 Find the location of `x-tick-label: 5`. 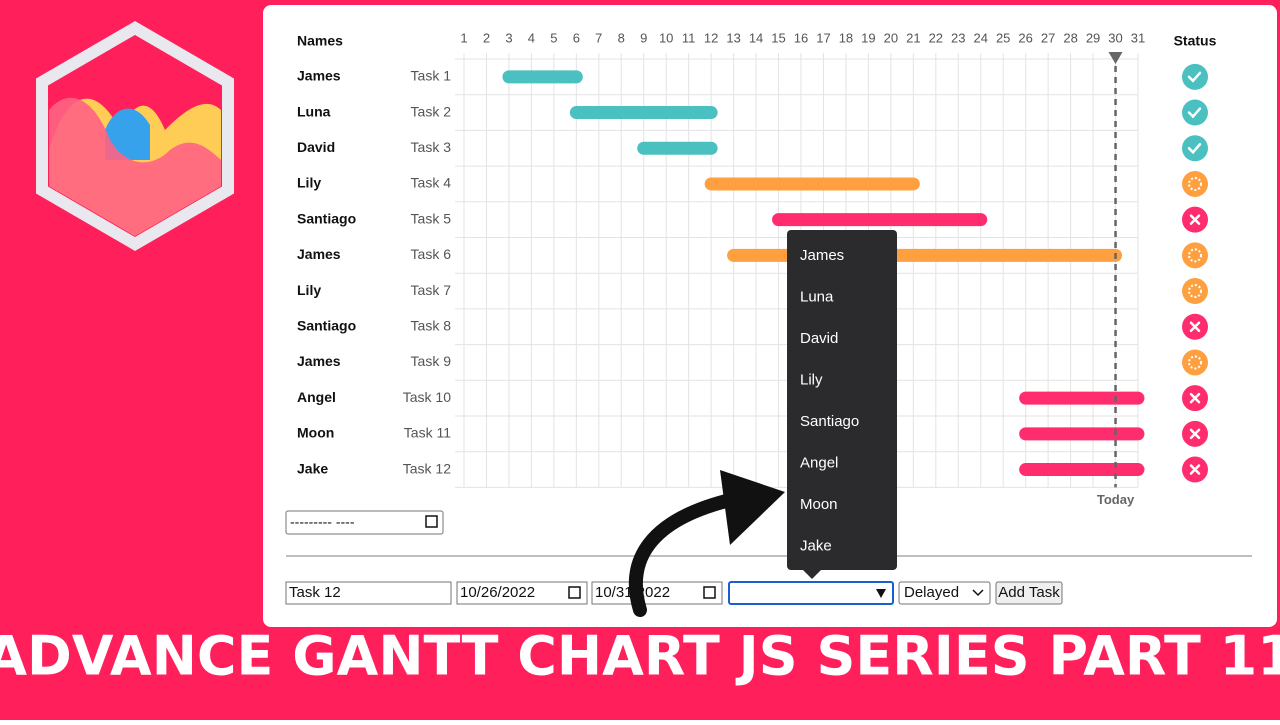

x-tick-label: 5 is located at coordinates (553, 37).